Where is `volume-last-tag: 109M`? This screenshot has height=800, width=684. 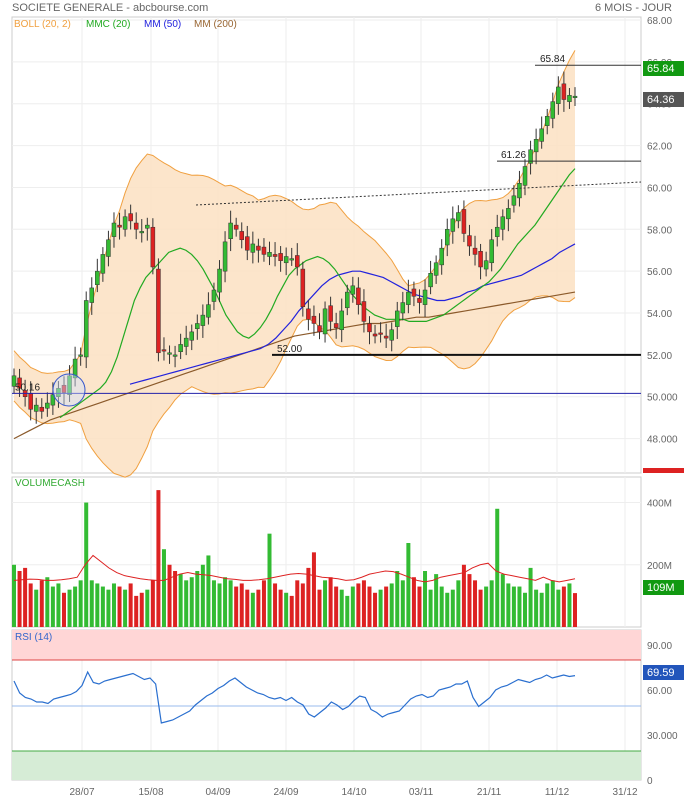
volume-last-tag: 109M is located at coordinates (661, 588).